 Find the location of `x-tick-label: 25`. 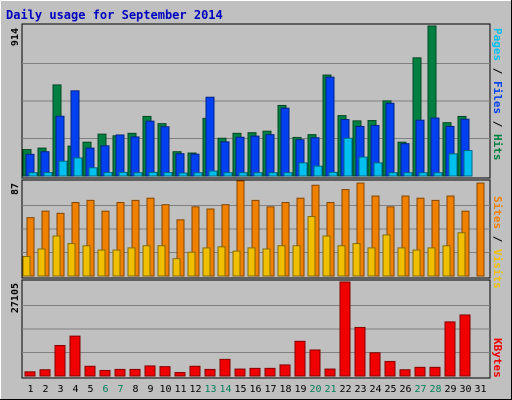

x-tick-label: 25 is located at coordinates (390, 389).